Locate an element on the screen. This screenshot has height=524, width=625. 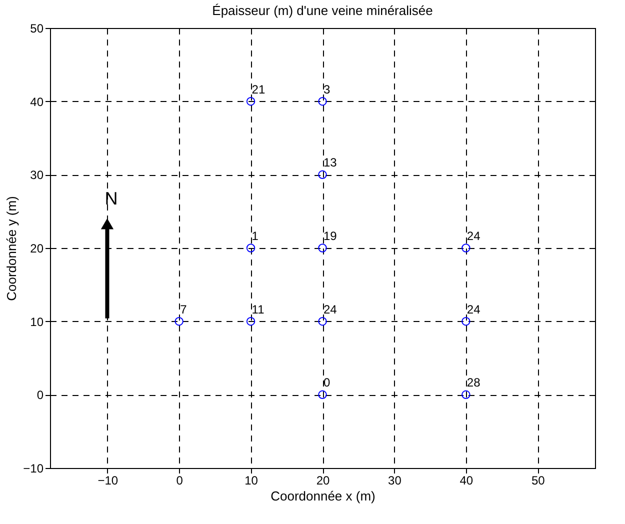
annotation: 3 is located at coordinates (327, 89).